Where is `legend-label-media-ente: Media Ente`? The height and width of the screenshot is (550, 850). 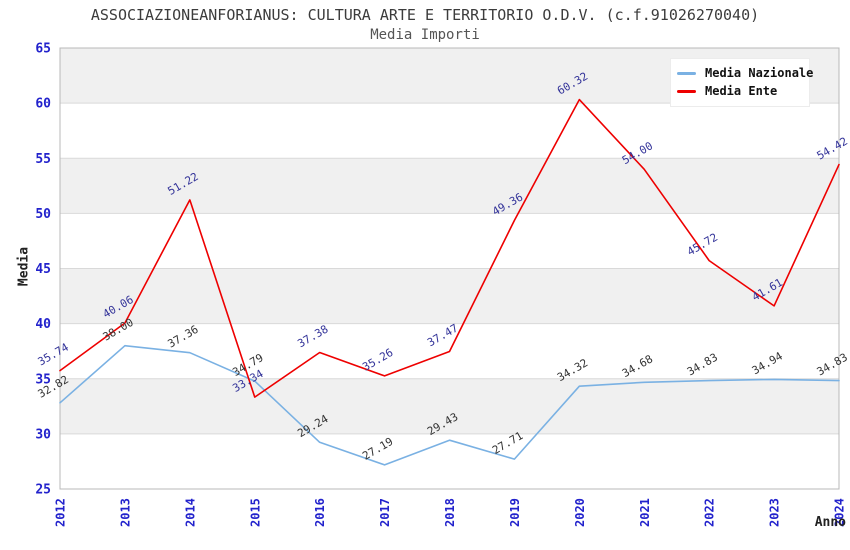 legend-label-media-ente: Media Ente is located at coordinates (741, 91).